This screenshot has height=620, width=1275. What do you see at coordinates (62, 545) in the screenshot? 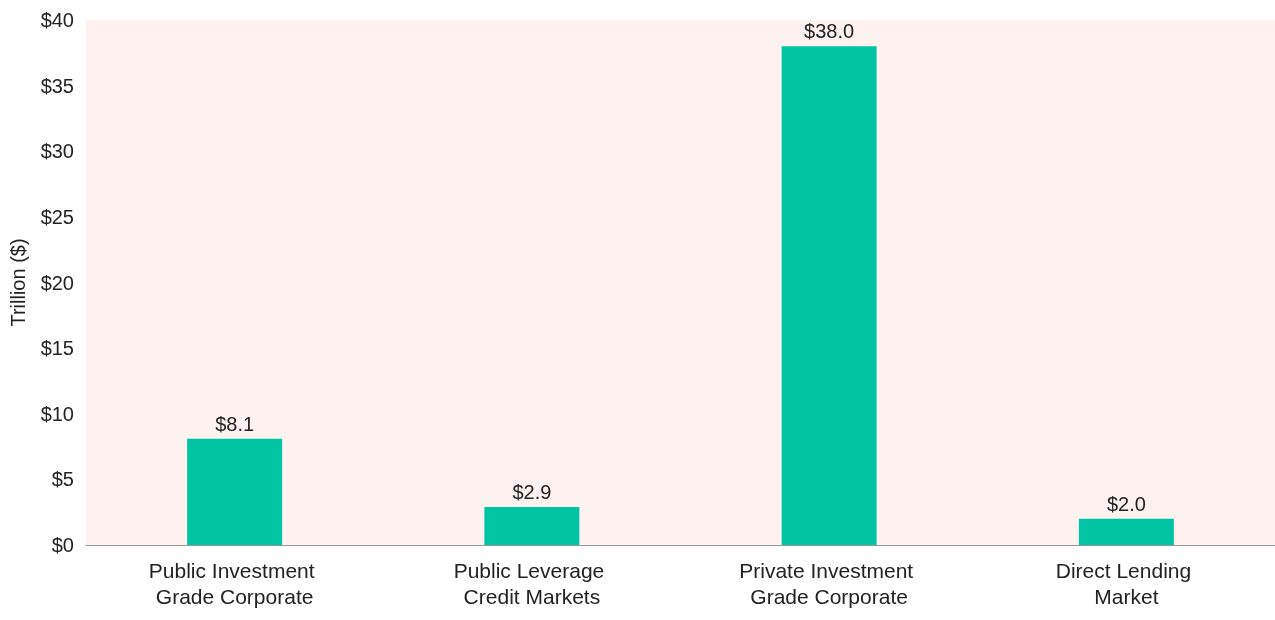
I see `y-tick-label: $0` at bounding box center [62, 545].